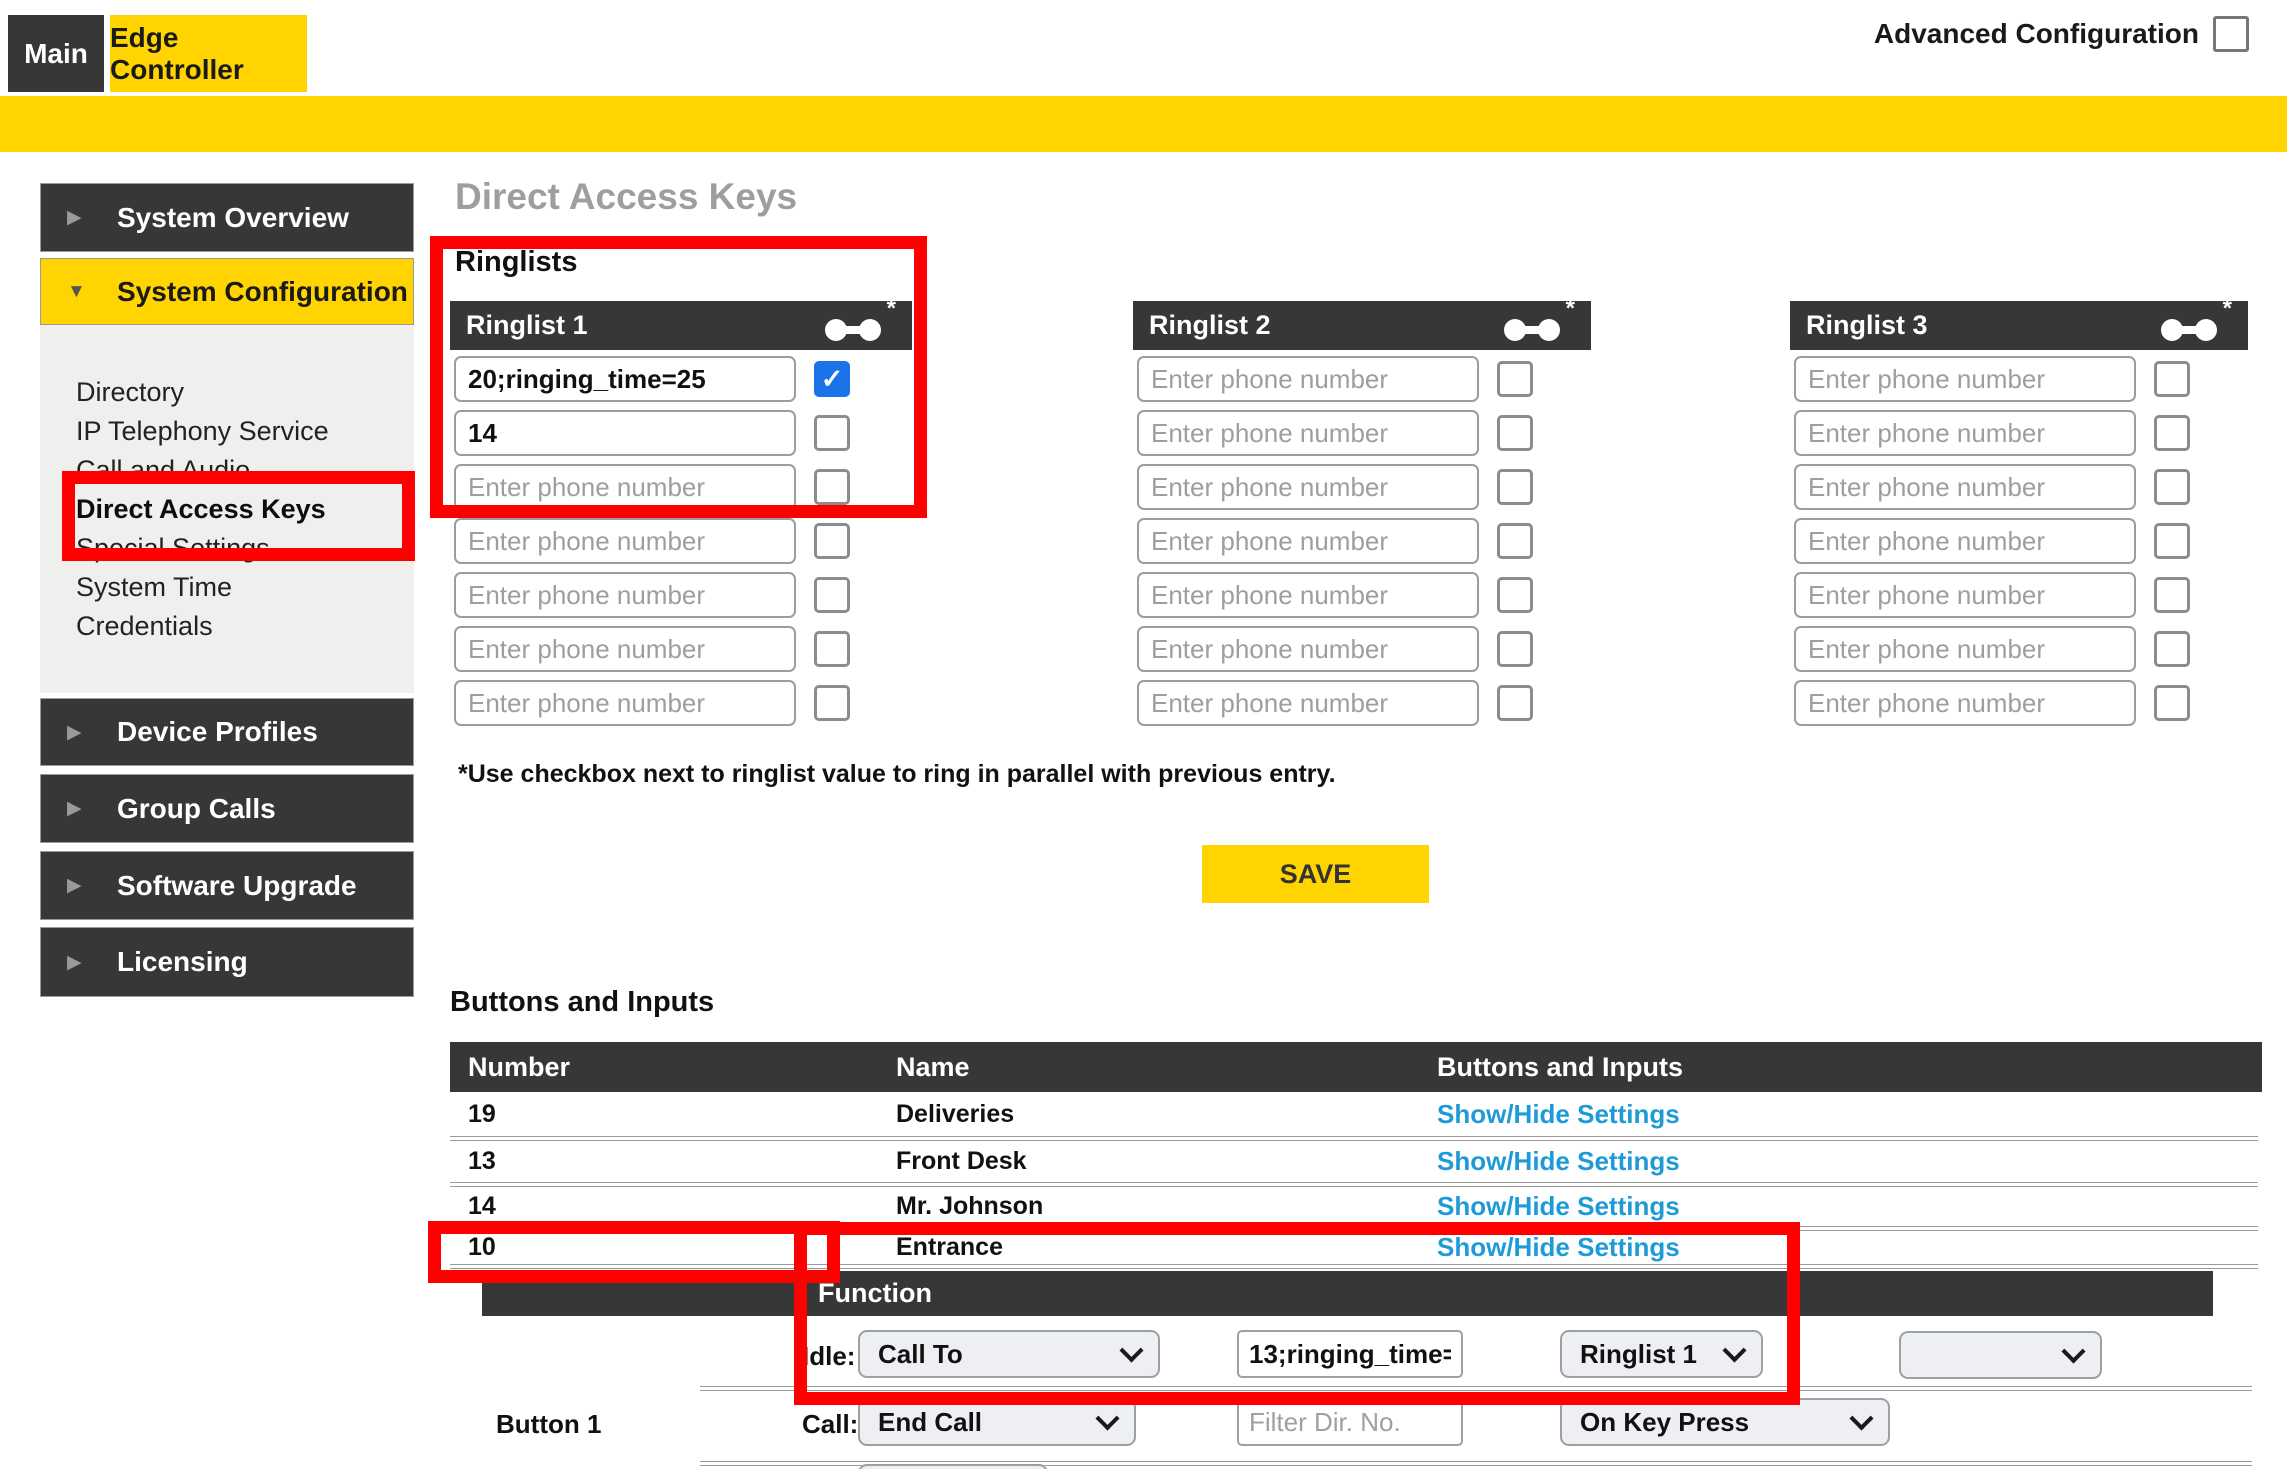 The image size is (2287, 1469). I want to click on idle-ringlist-select: Ringlist 1, so click(1661, 1354).